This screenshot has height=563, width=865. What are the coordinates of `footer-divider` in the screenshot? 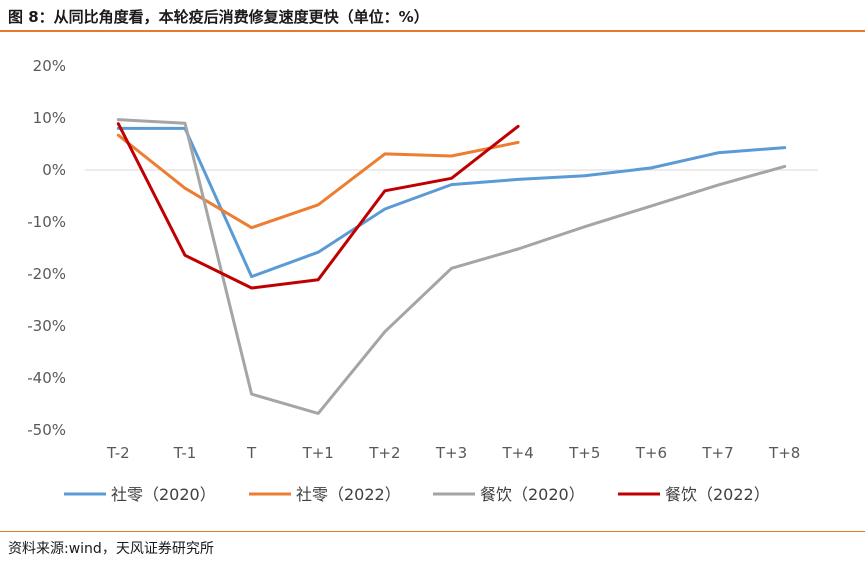 It's located at (432, 531).